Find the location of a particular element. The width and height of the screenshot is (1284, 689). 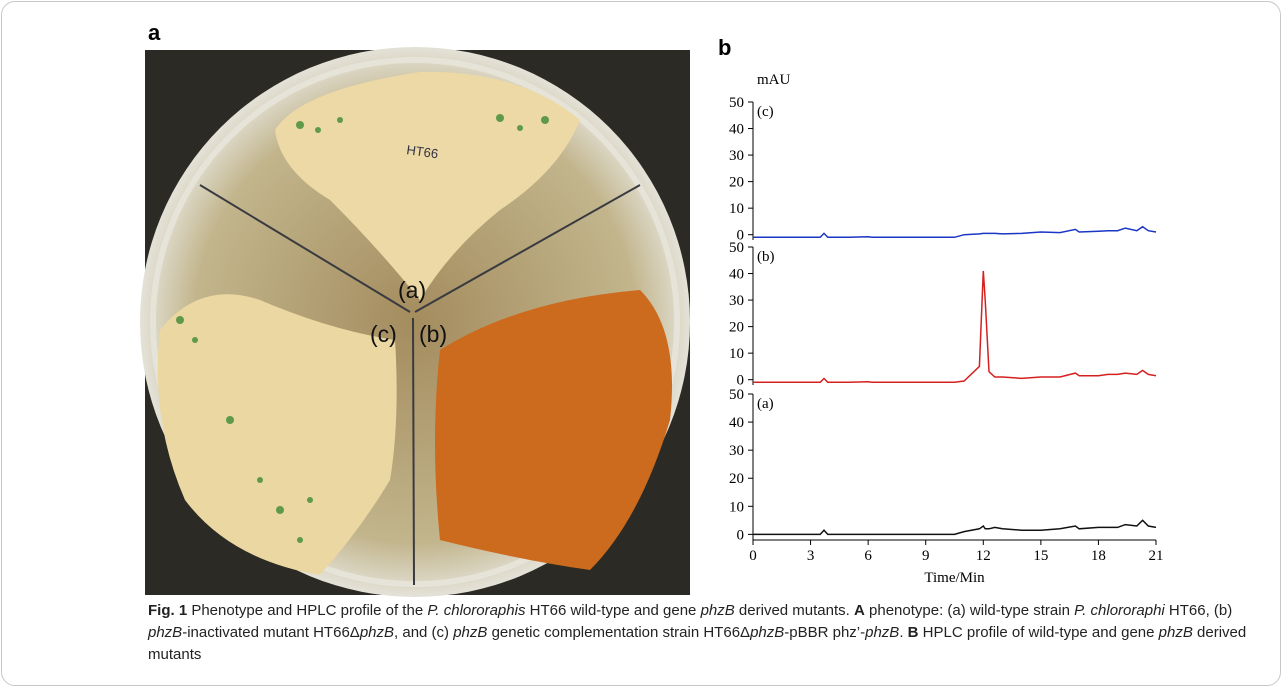

panel-annotation: (b) is located at coordinates (766, 257).